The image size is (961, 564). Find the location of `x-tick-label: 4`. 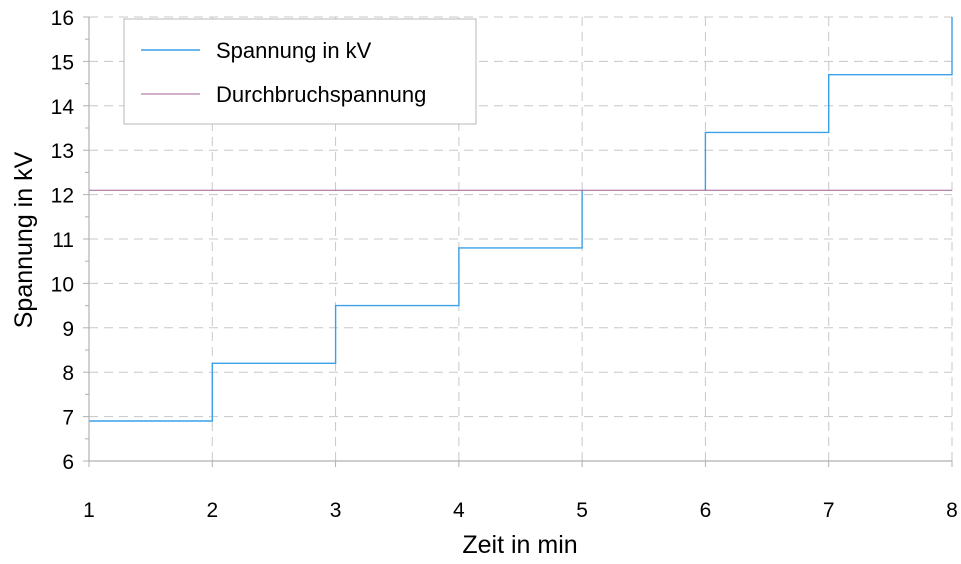

x-tick-label: 4 is located at coordinates (459, 510).